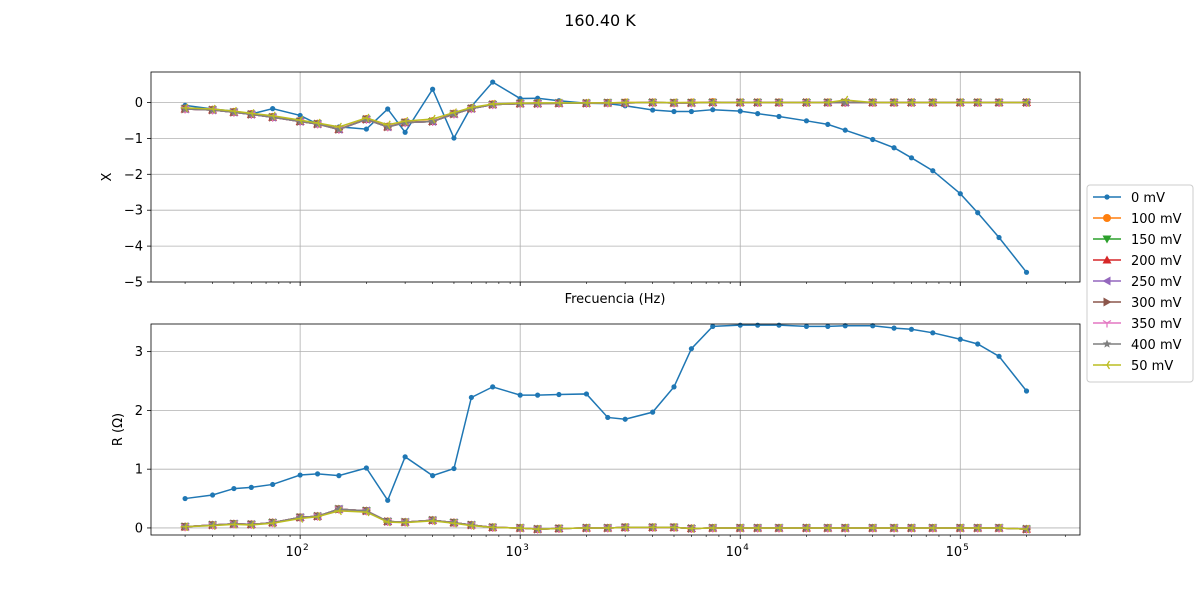  Describe the element at coordinates (526, 548) in the screenshot. I see `x-tick-exponent: 3` at that location.